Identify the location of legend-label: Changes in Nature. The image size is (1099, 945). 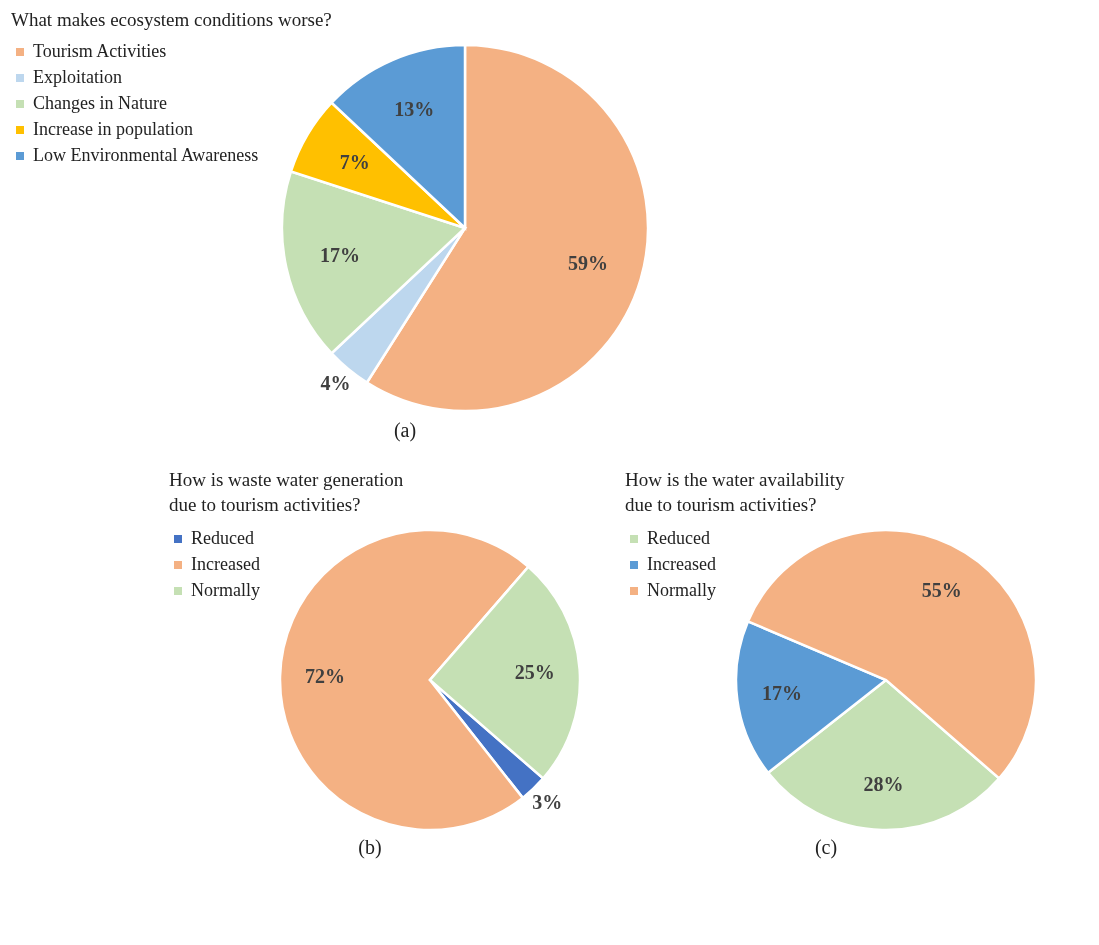
(100, 103).